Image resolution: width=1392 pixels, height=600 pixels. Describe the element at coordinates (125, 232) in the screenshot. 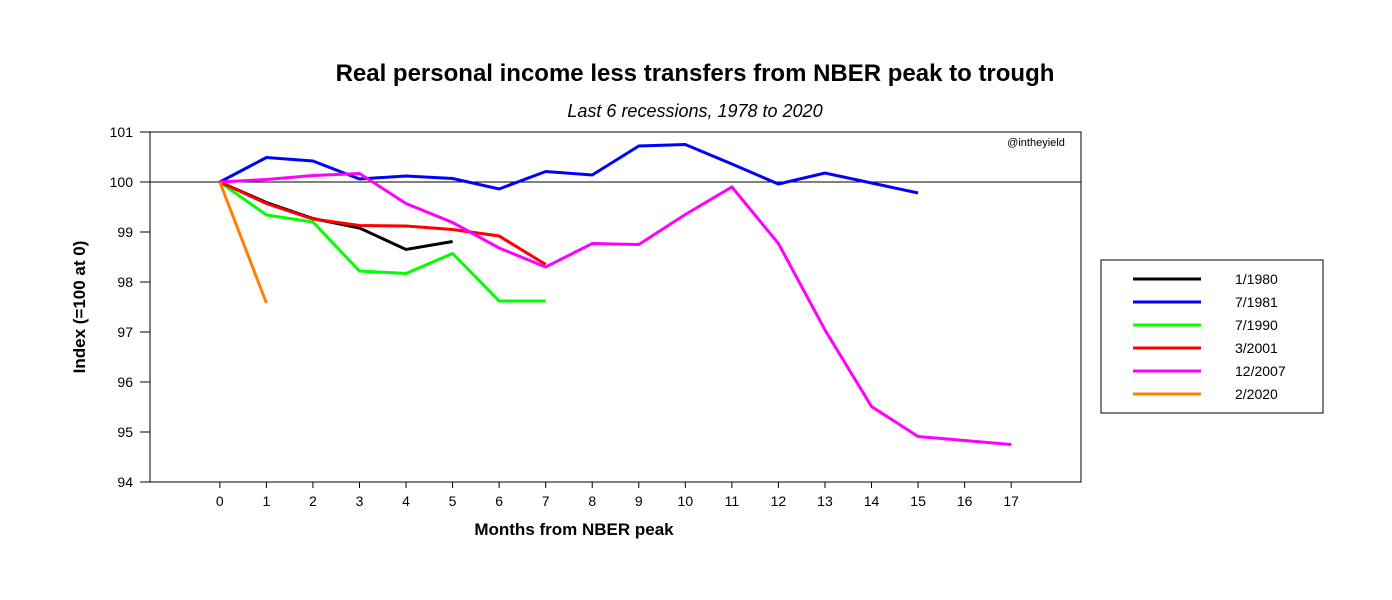

I see `y-tick-label: 99` at that location.